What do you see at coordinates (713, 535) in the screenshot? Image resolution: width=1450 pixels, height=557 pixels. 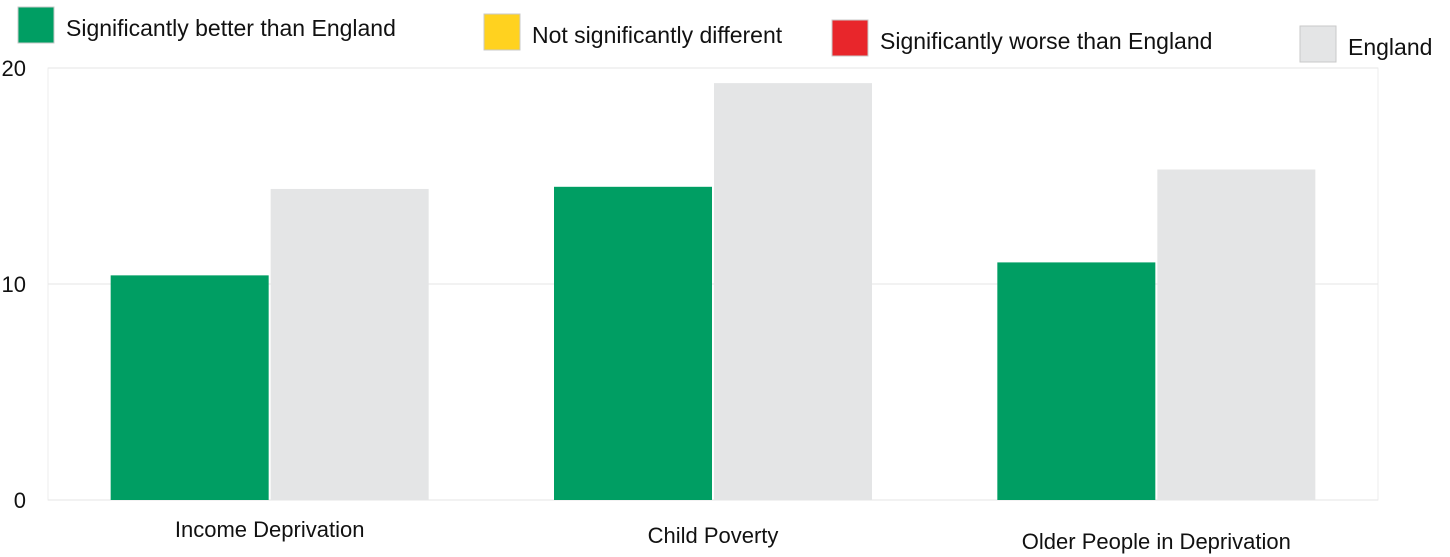 I see `x-tick-label: Child Poverty` at bounding box center [713, 535].